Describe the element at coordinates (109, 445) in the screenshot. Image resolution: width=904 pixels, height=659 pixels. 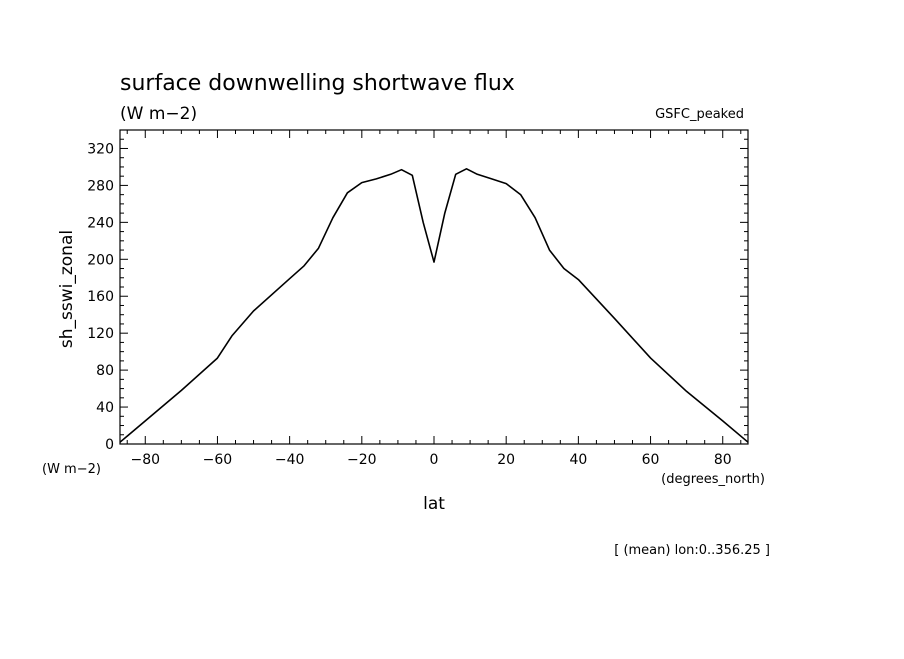
I see `y-tick-label: 0` at that location.